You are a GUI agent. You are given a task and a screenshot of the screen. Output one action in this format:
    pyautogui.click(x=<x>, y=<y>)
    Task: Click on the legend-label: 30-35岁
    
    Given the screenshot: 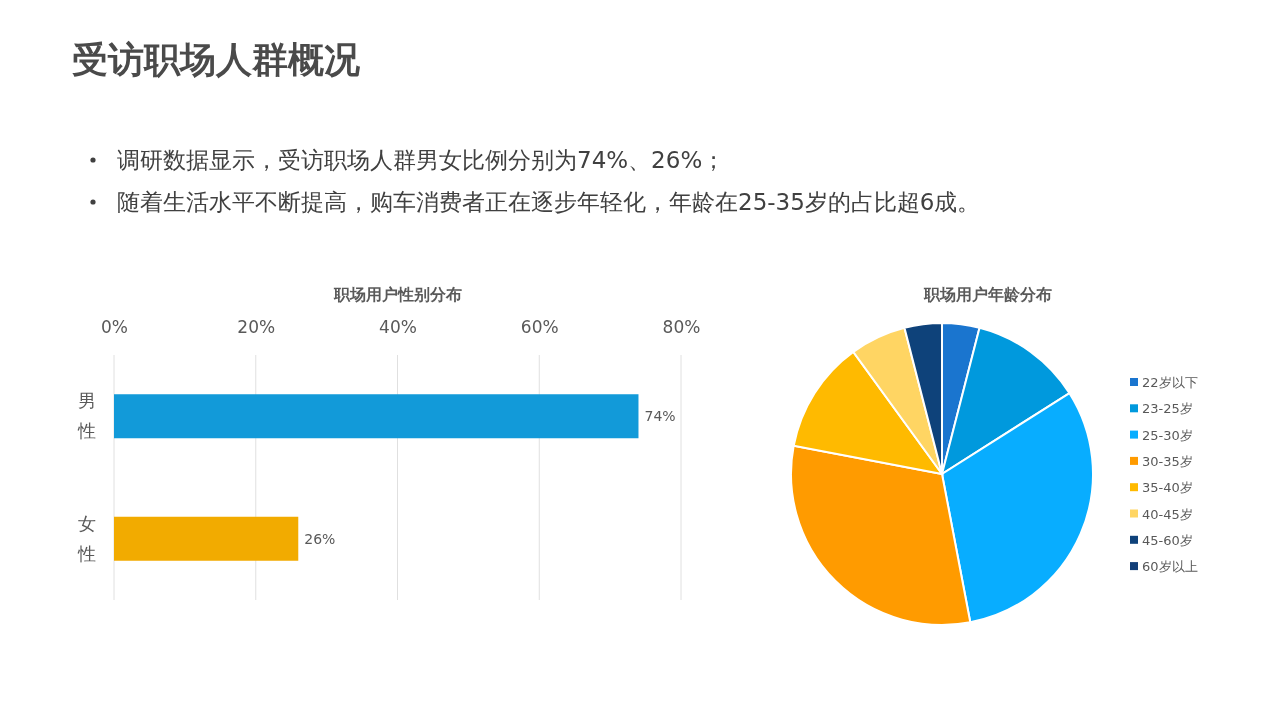 What is the action you would take?
    pyautogui.click(x=1167, y=461)
    